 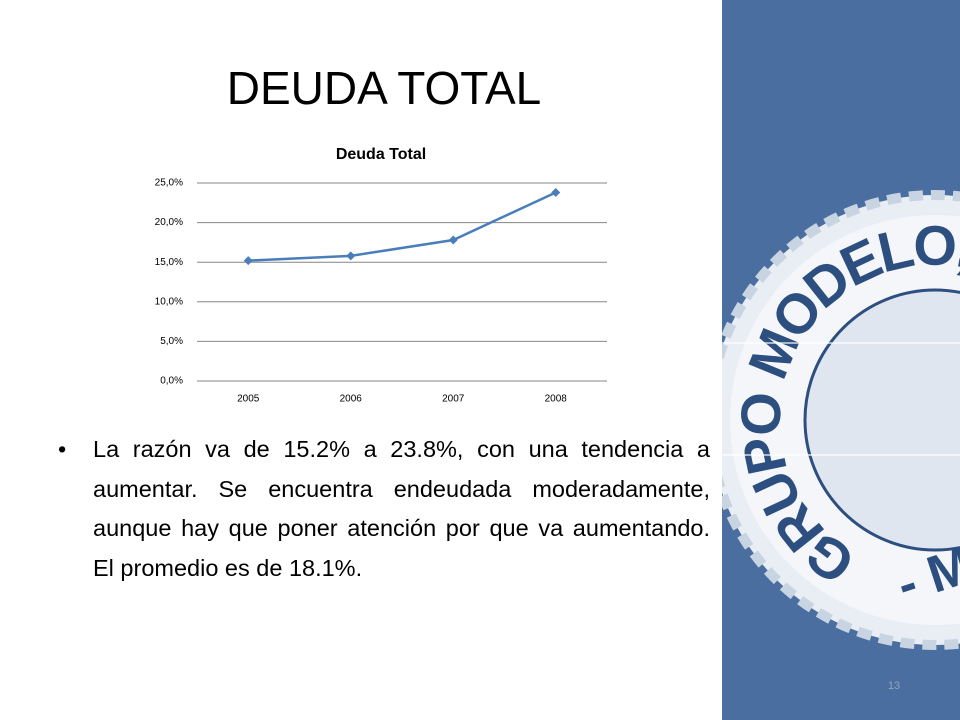 What do you see at coordinates (384, 88) in the screenshot?
I see `slide-title: DEUDA TOTAL` at bounding box center [384, 88].